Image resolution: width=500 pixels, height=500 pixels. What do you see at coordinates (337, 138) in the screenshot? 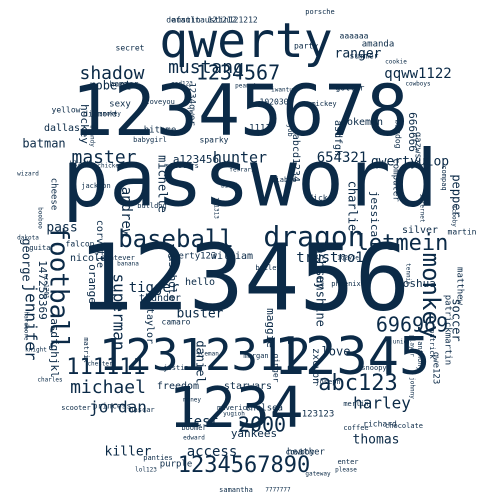
I see `cloud-word-asdfgh: asdfgh` at bounding box center [337, 138].